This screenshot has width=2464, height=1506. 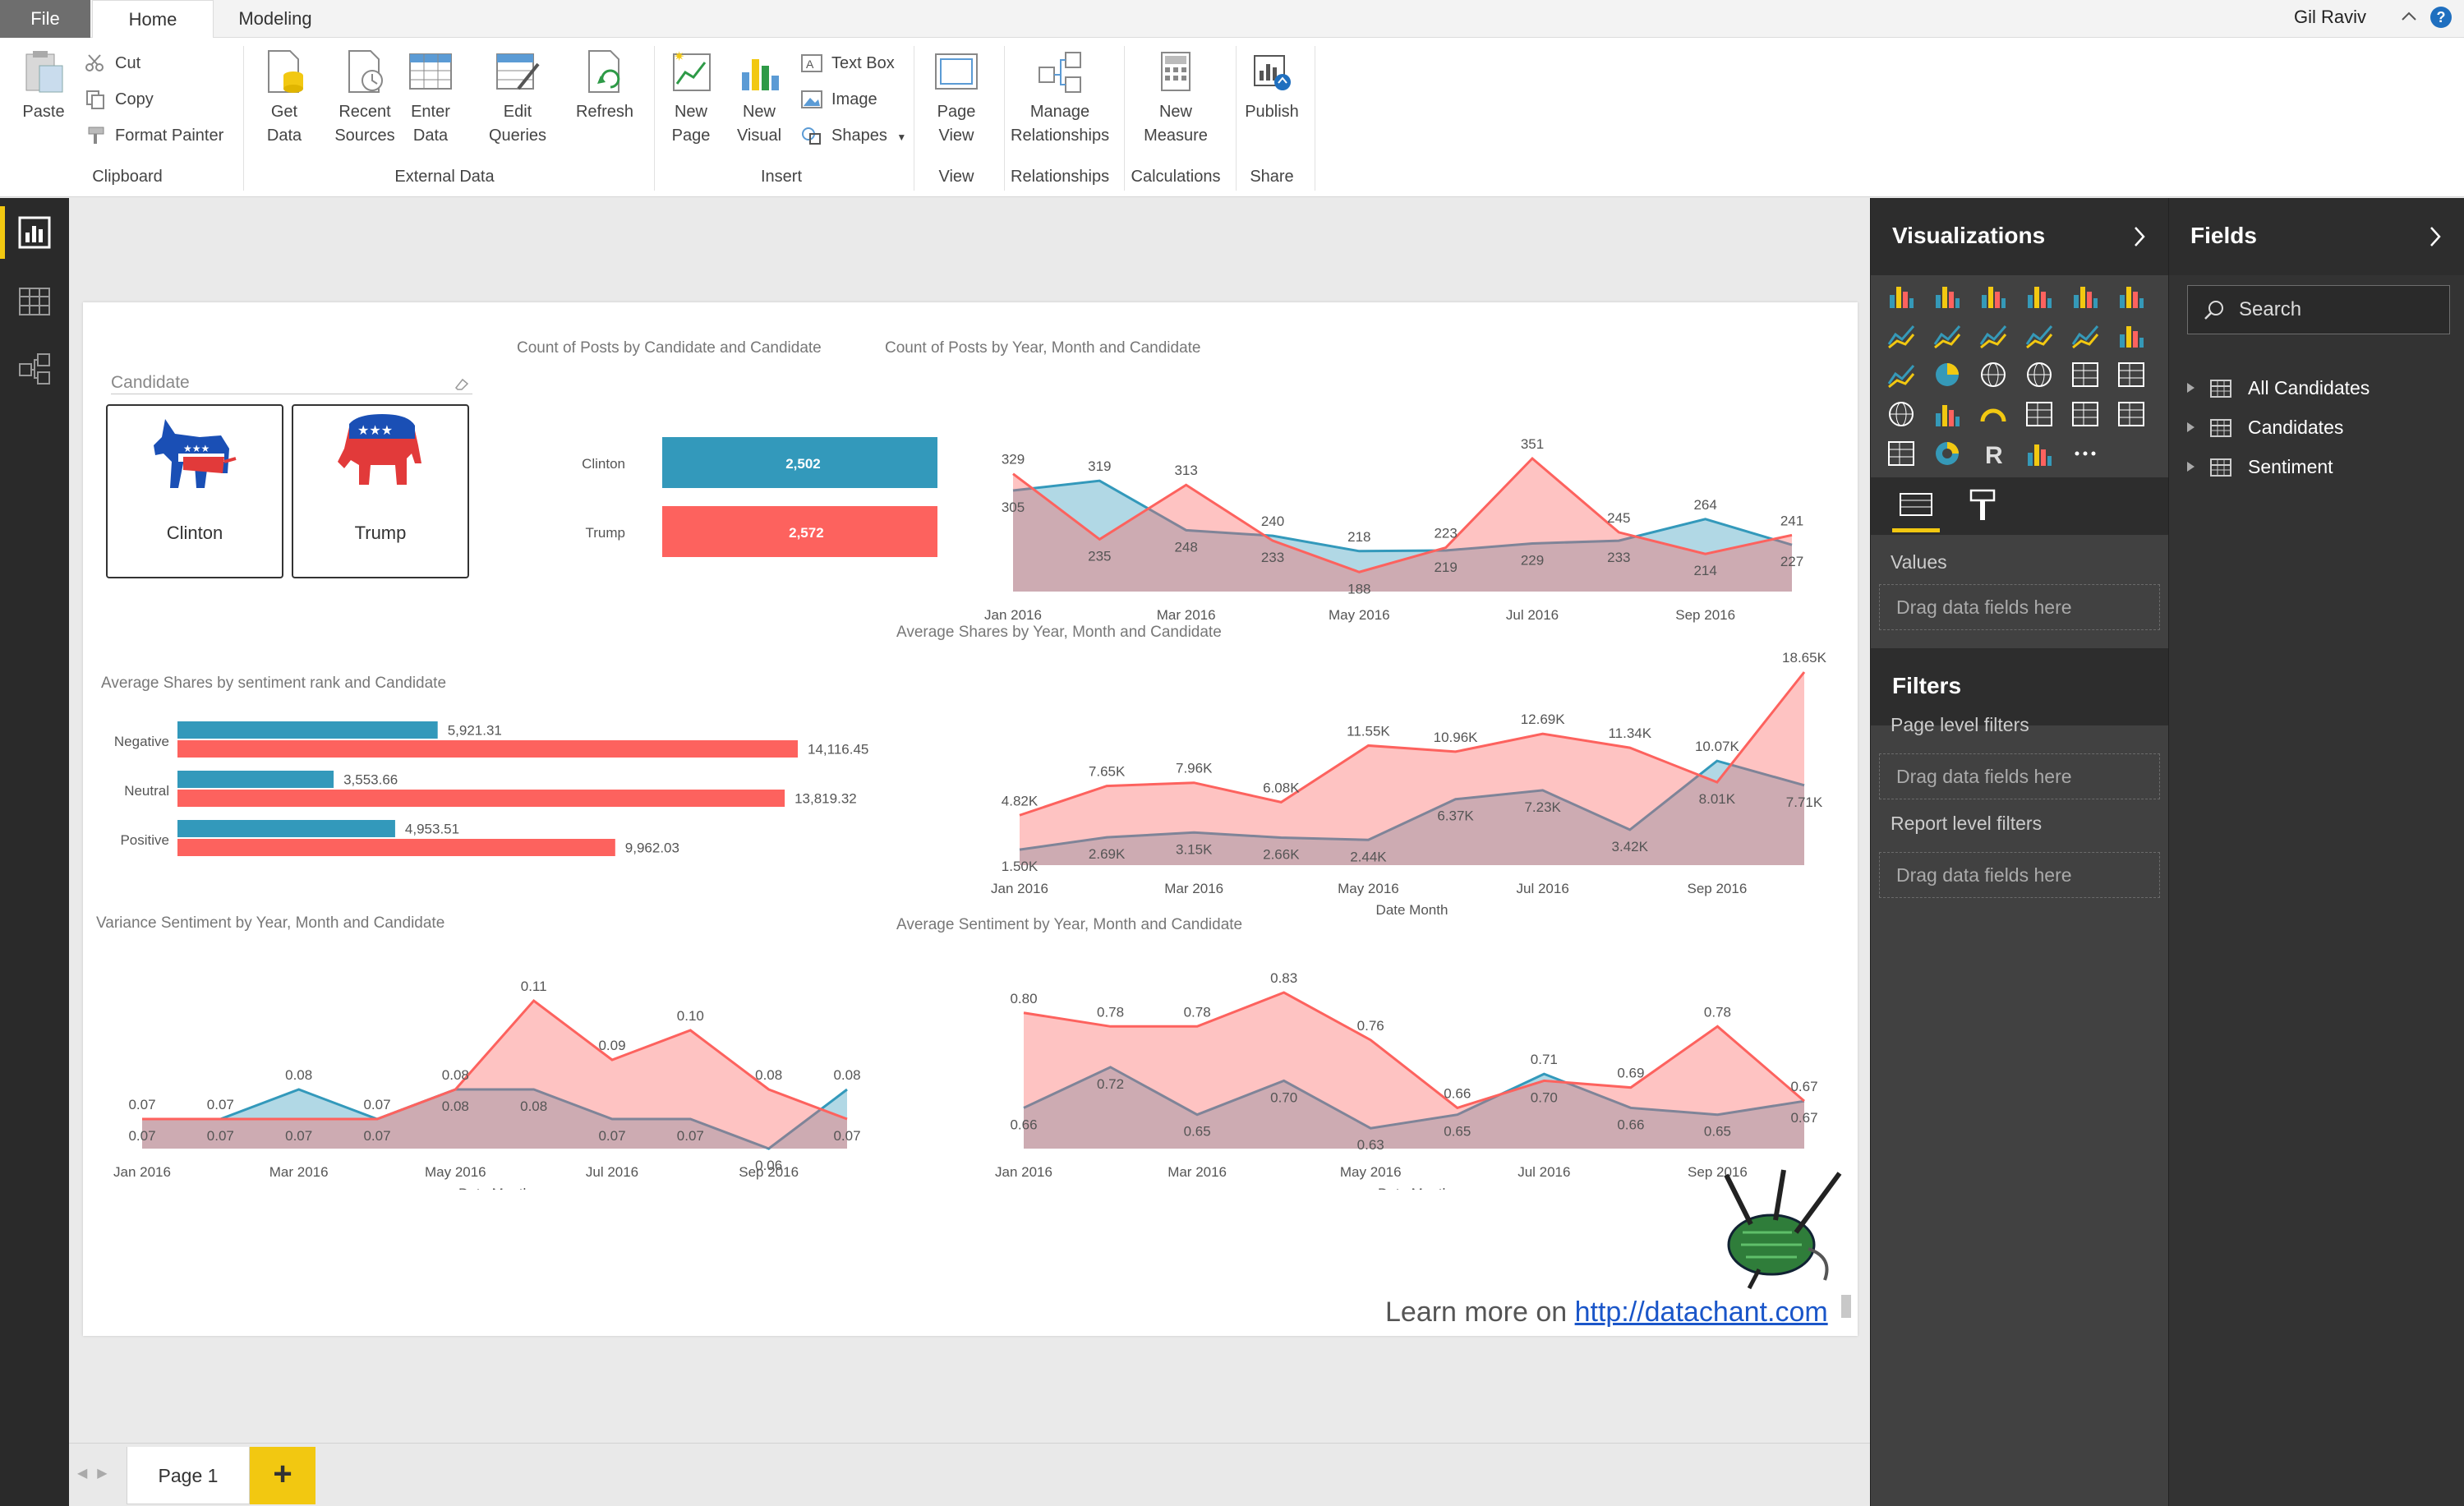 I want to click on report-view-icon, so click(x=34, y=233).